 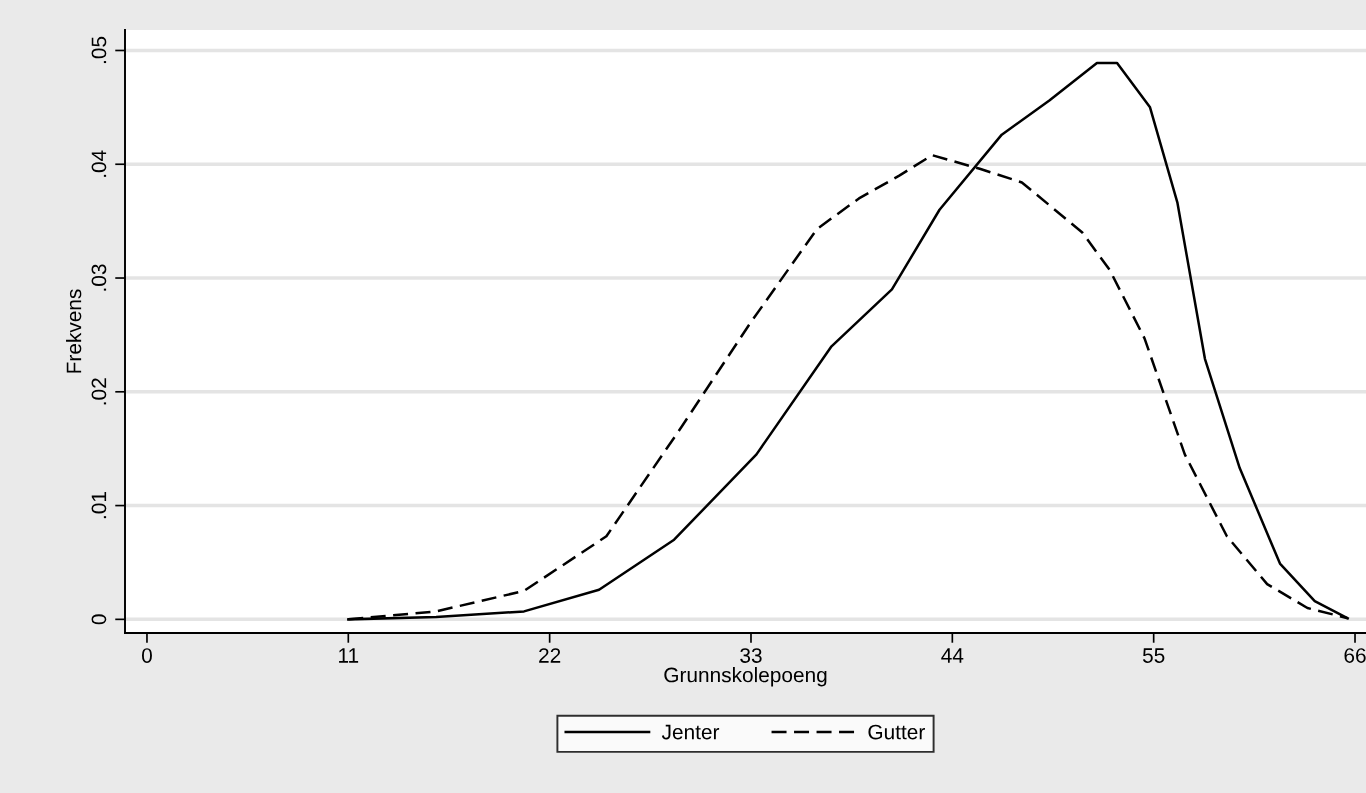 What do you see at coordinates (74, 331) in the screenshot?
I see `y-axis-title: Frekvens` at bounding box center [74, 331].